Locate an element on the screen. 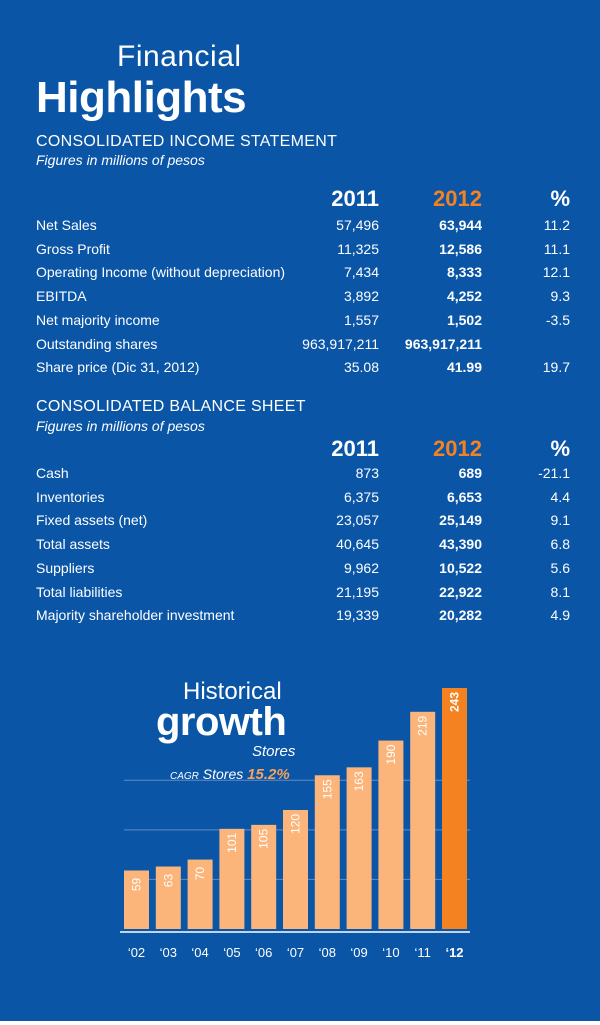 Image resolution: width=600 pixels, height=1025 pixels. row-label: Fixed assets (net) is located at coordinates (92, 520).